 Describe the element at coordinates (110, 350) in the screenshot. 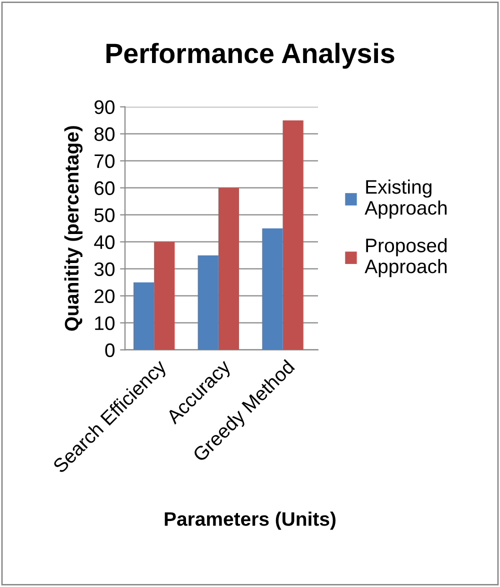

I see `y-tick-label: 0` at that location.